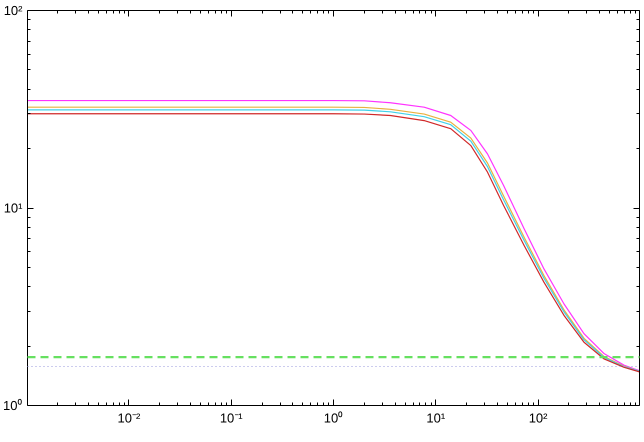 The width and height of the screenshot is (644, 442). Describe the element at coordinates (14, 10) in the screenshot. I see `y-tick-label: 10²` at that location.